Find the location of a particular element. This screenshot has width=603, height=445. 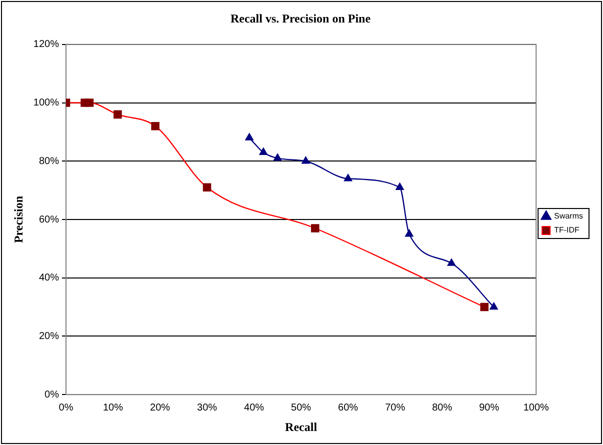

chart-title: Recall vs. Precision on Pine is located at coordinates (301, 18).